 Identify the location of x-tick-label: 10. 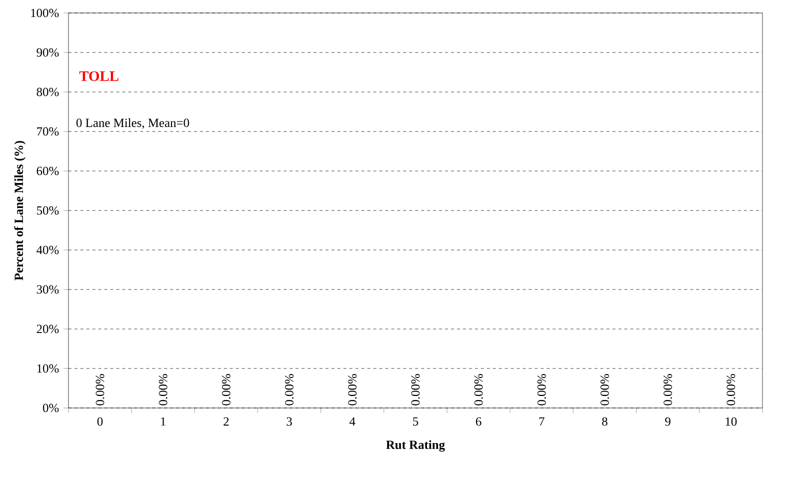
(731, 421).